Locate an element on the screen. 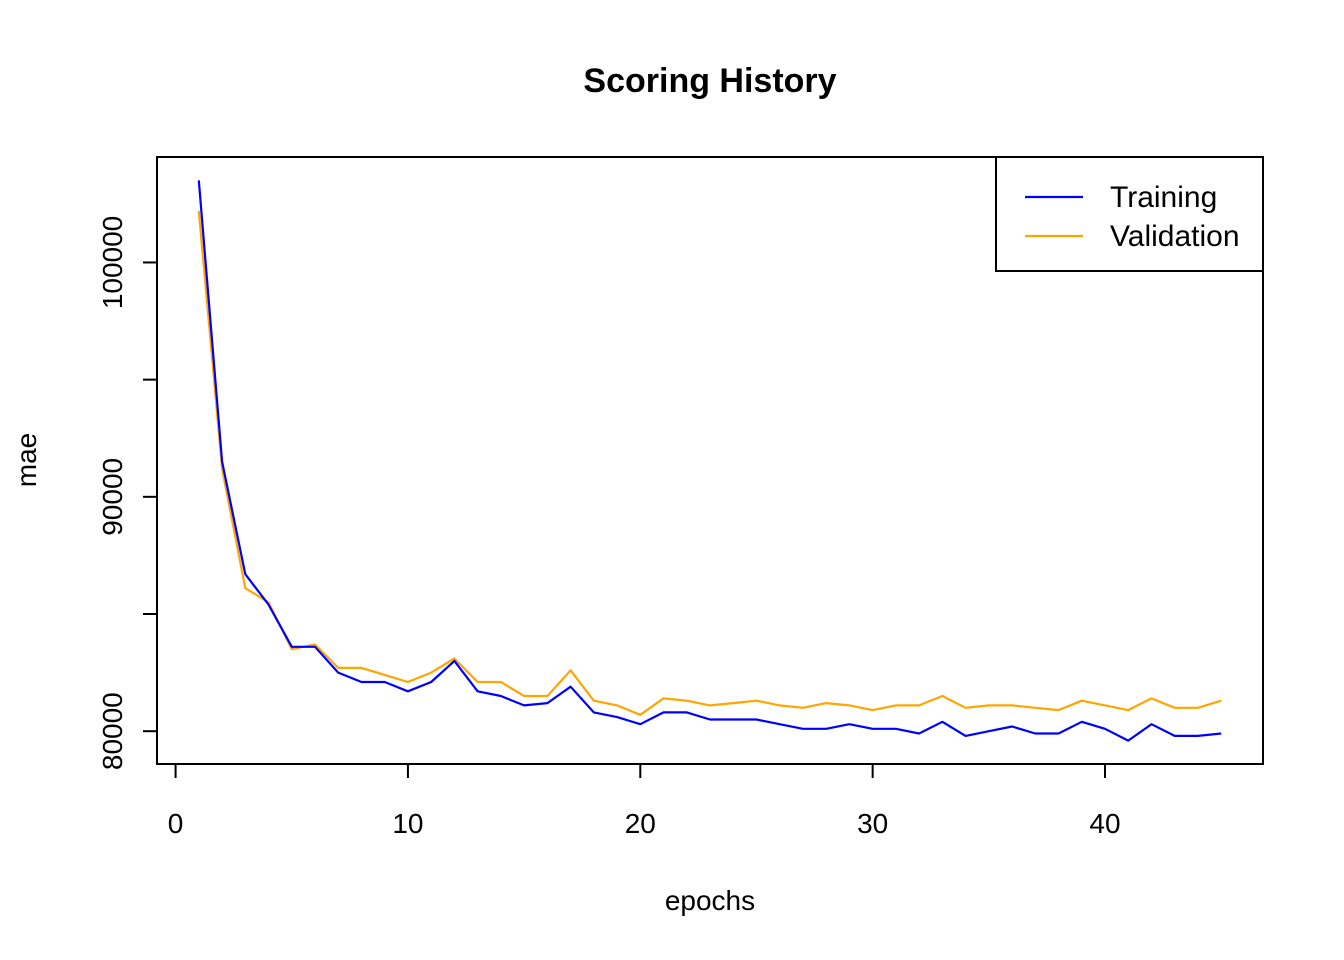  y-axis: 80000 90000 100000 is located at coordinates (127, 493).